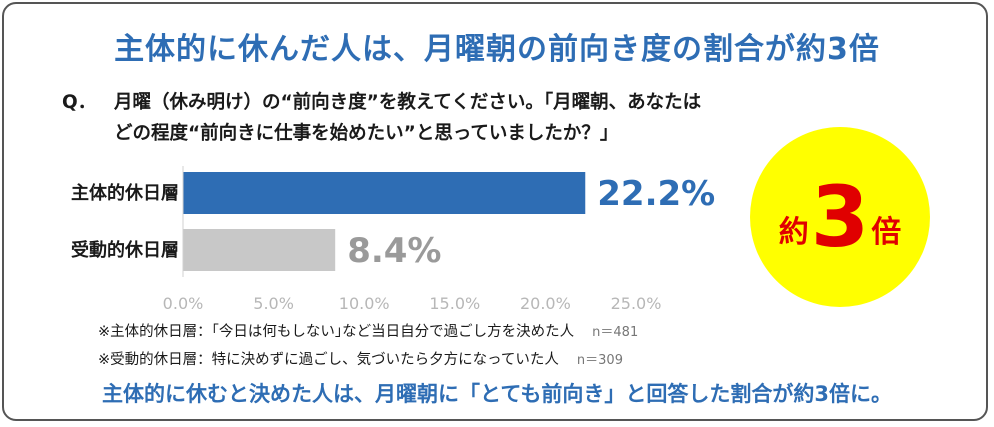  What do you see at coordinates (793, 232) in the screenshot?
I see `badge-prefix: 約` at bounding box center [793, 232].